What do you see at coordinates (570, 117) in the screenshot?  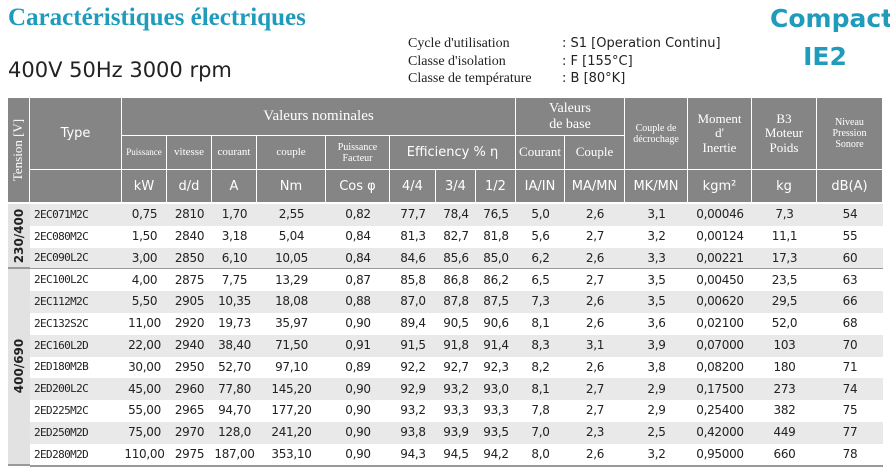 I see `header-cell: Valeurs de base` at bounding box center [570, 117].